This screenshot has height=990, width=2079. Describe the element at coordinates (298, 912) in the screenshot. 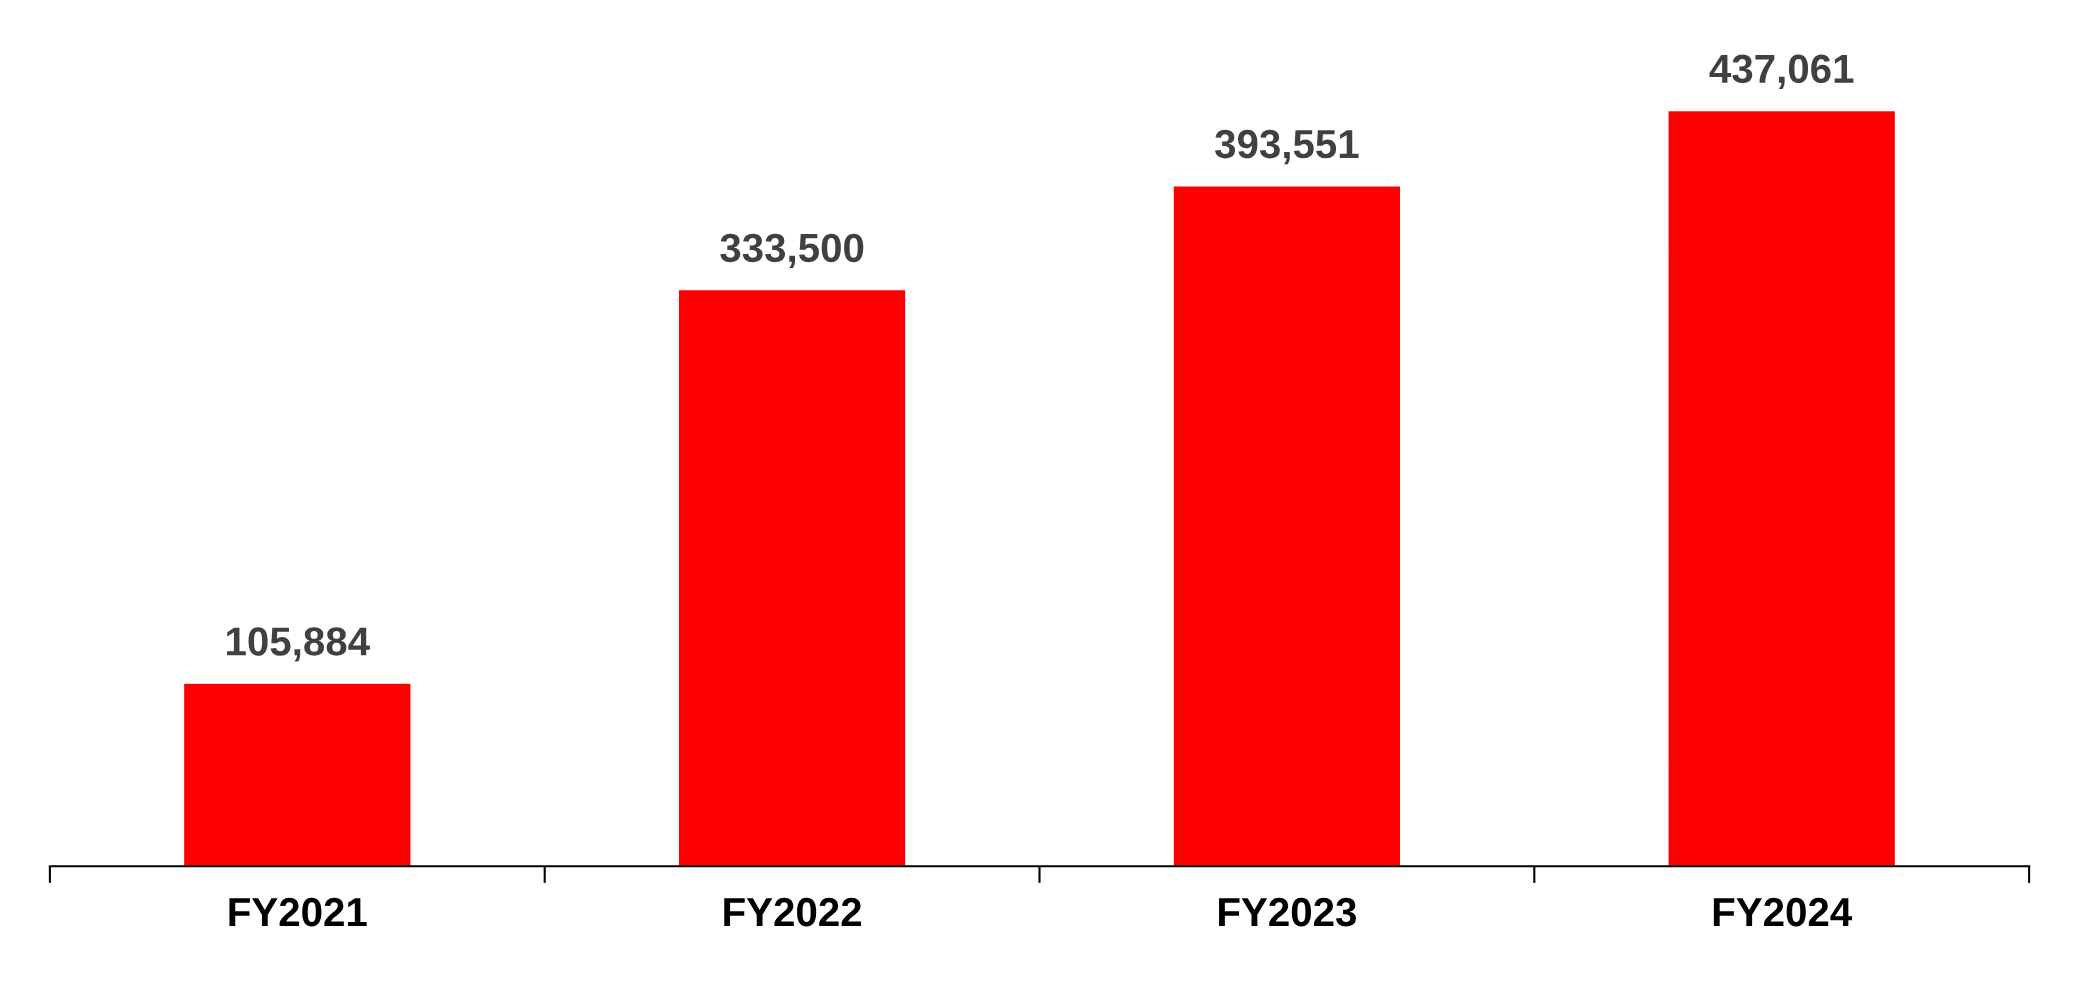

I see `x-tick-label: FY2021` at that location.